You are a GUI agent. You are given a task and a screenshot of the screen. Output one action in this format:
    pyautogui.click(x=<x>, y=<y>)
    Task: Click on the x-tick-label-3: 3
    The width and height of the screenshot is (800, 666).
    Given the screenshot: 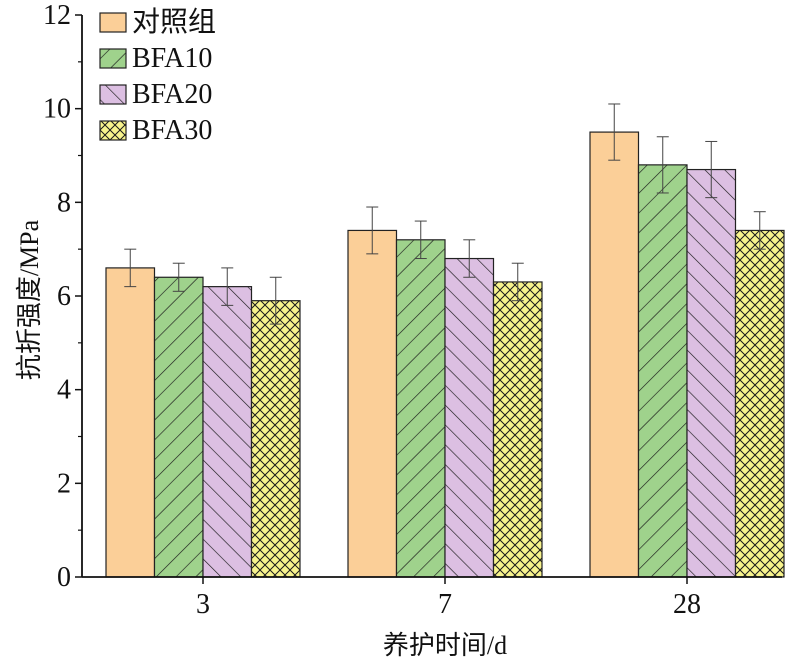 What is the action you would take?
    pyautogui.click(x=203, y=604)
    